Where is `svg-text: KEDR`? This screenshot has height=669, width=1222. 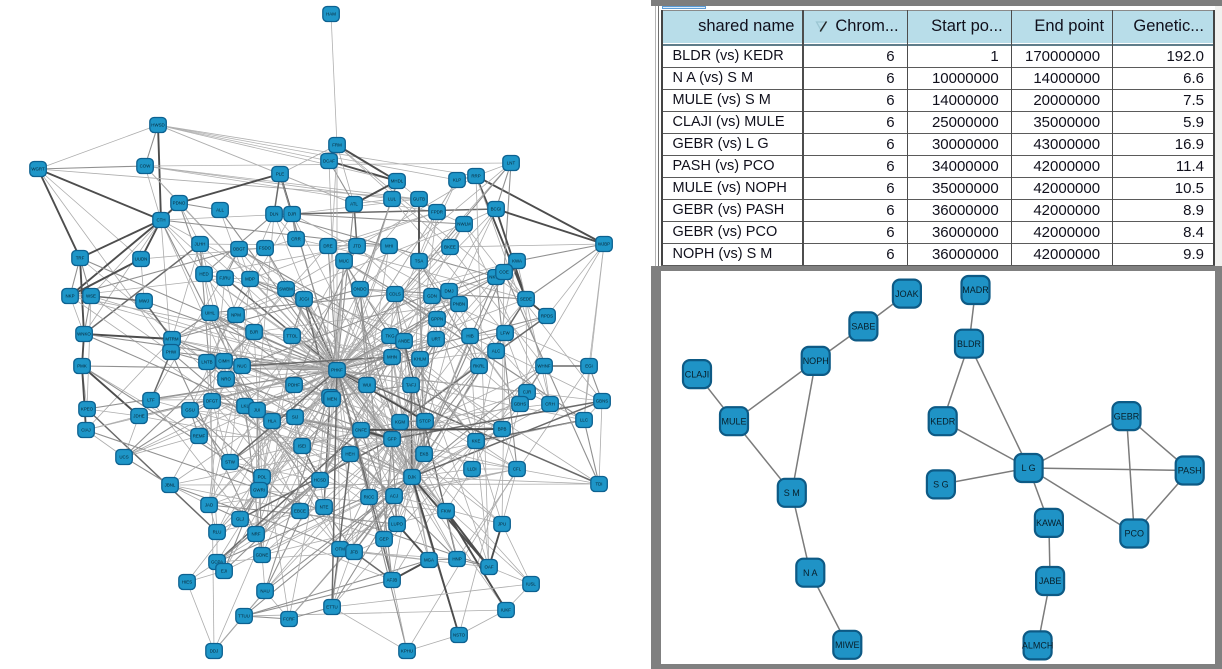
svg-text: KEDR is located at coordinates (943, 422).